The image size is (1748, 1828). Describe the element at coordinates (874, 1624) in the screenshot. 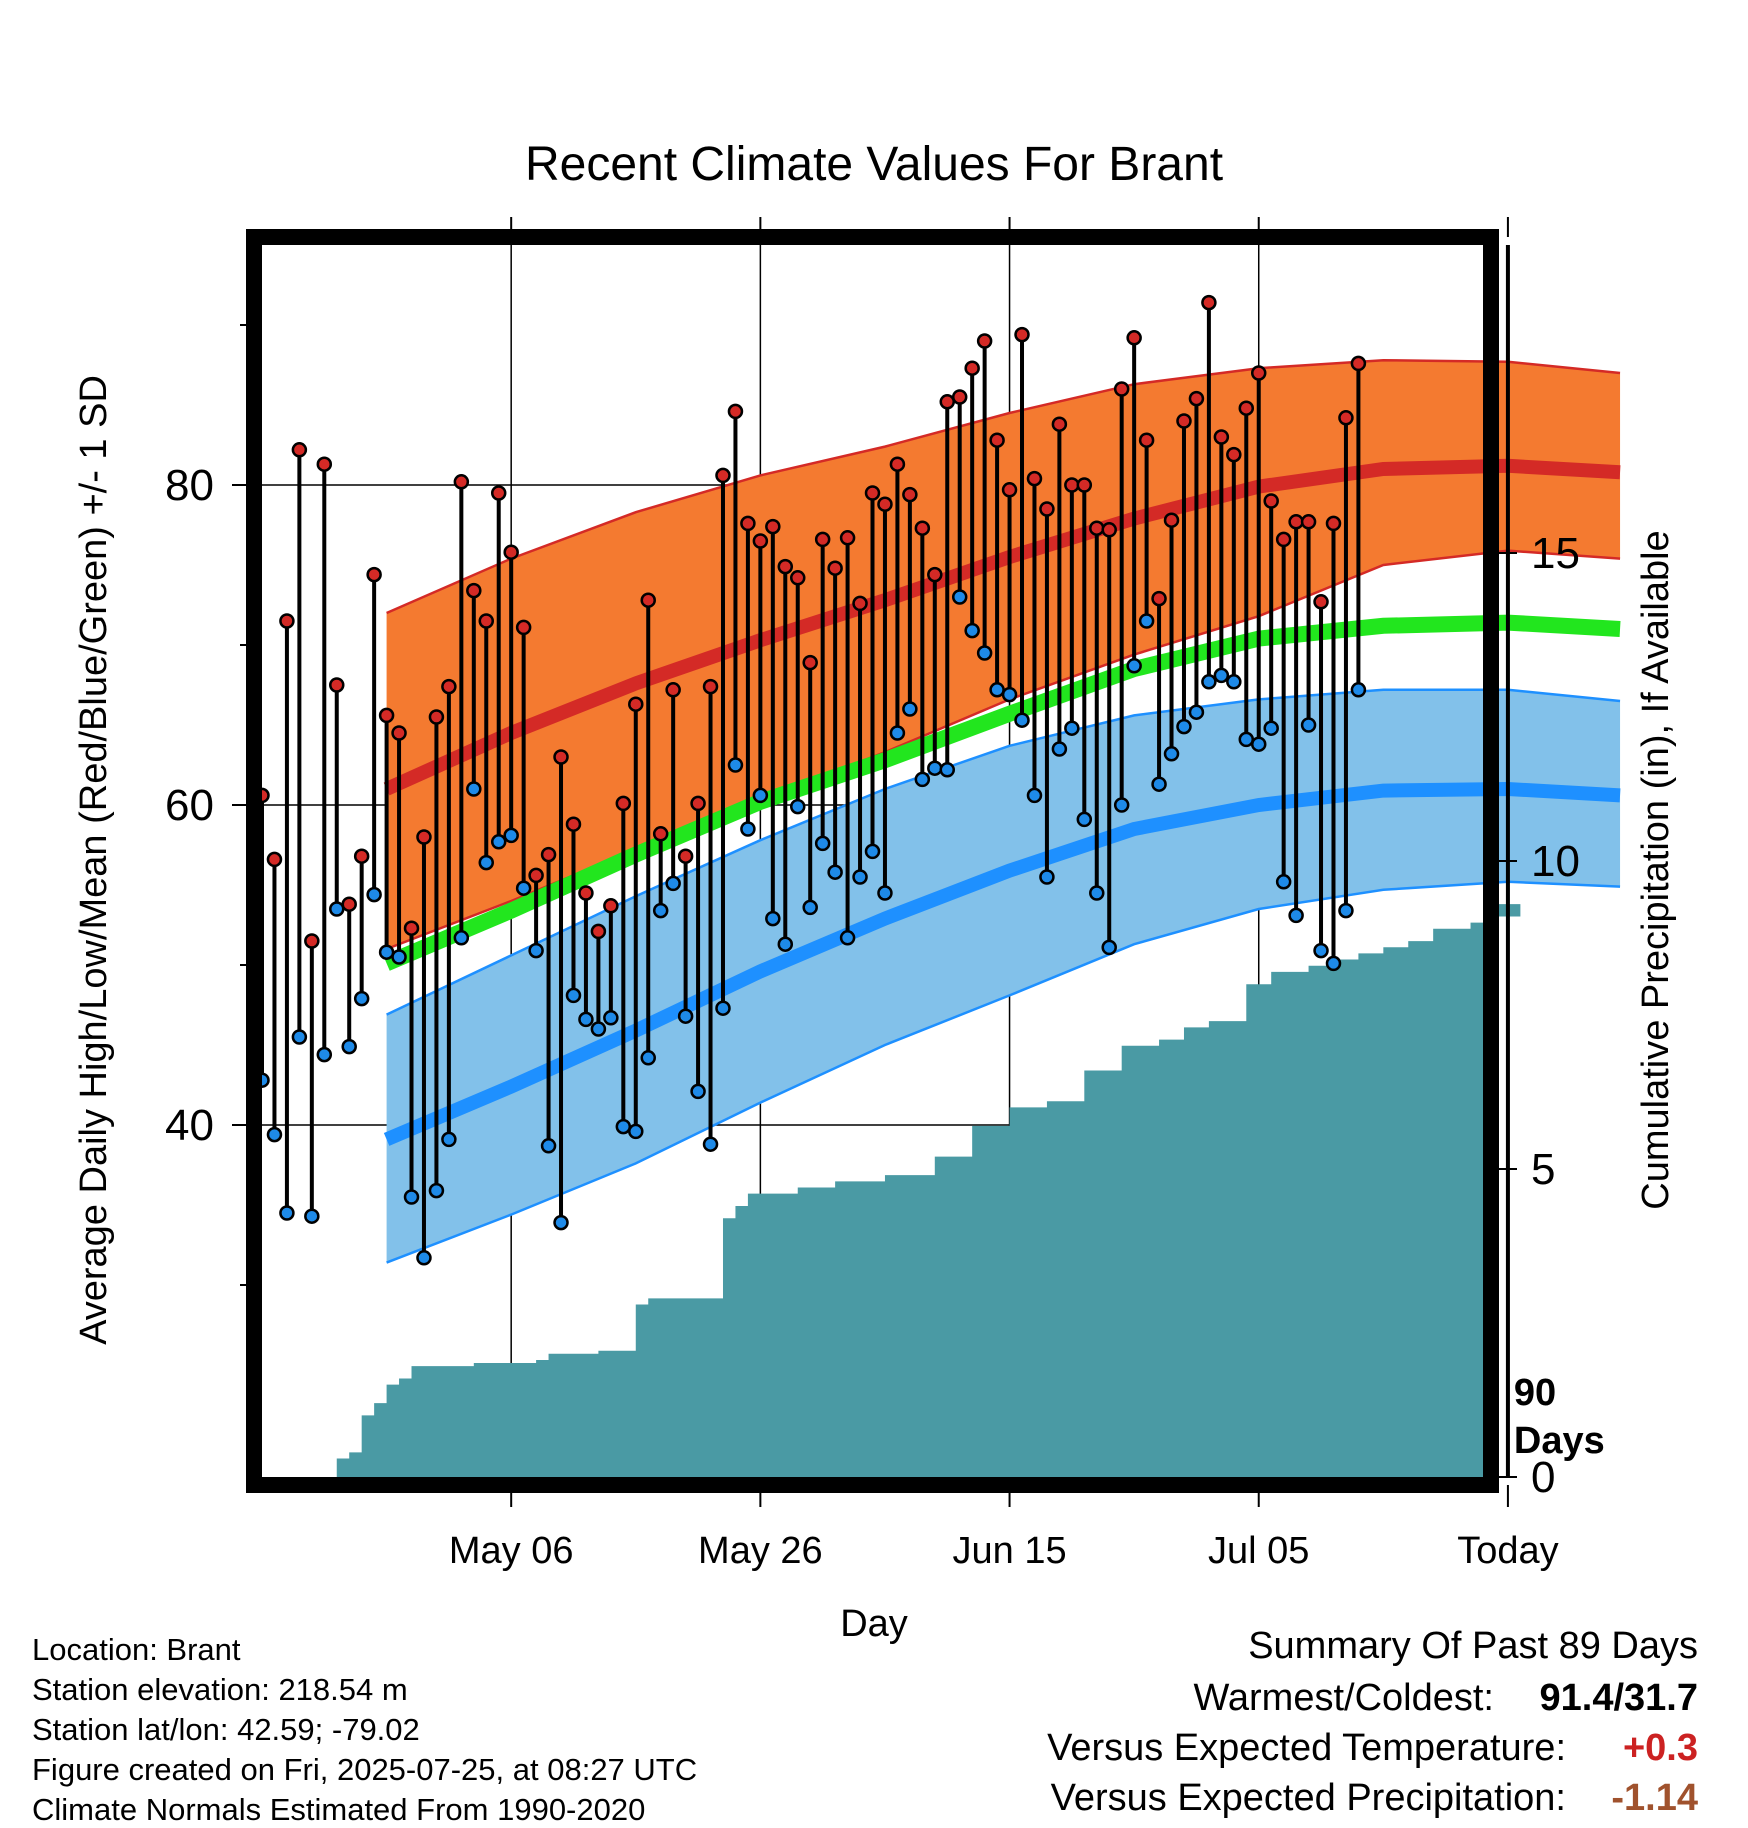

I see `x-axis-label: Day` at that location.